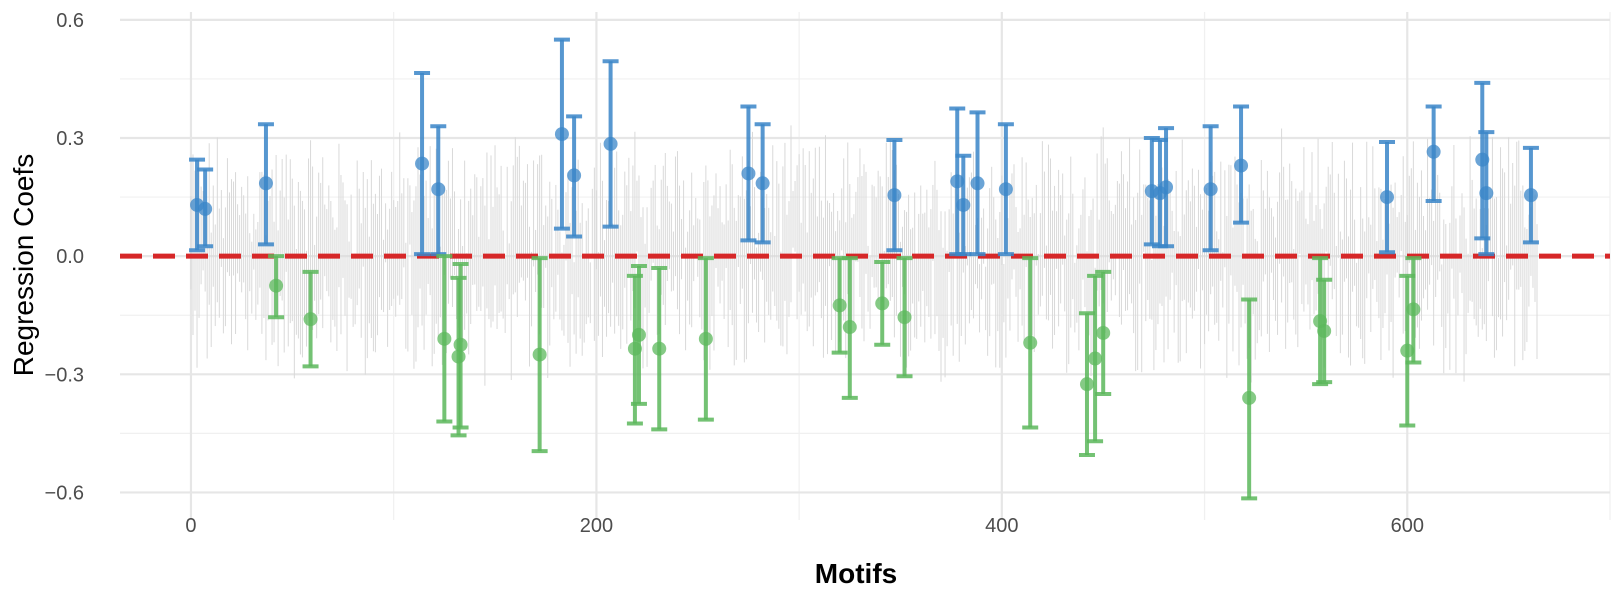 This screenshot has width=1620, height=600. What do you see at coordinates (70, 139) in the screenshot?
I see `y-tick-label: 0.3` at bounding box center [70, 139].